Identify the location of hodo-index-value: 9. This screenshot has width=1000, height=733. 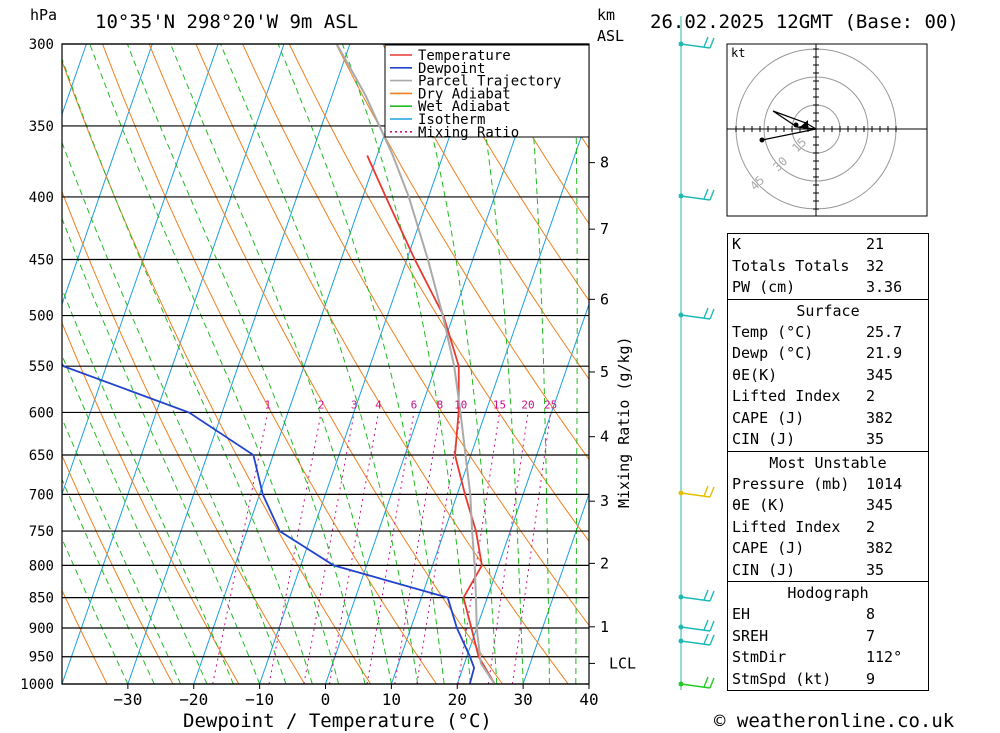
(871, 678).